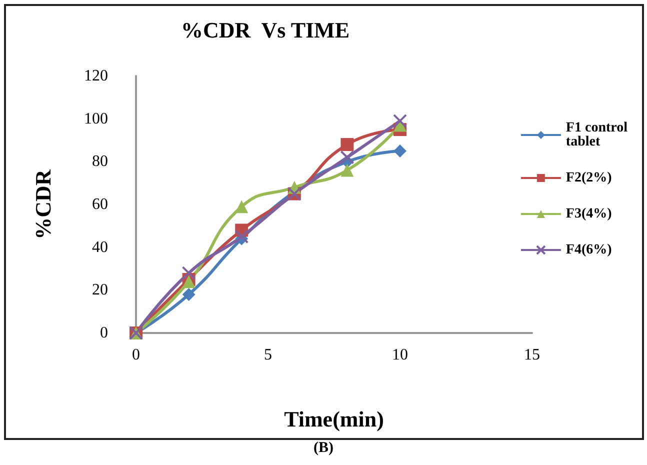  I want to click on y-tick-label: 80, so click(100, 161).